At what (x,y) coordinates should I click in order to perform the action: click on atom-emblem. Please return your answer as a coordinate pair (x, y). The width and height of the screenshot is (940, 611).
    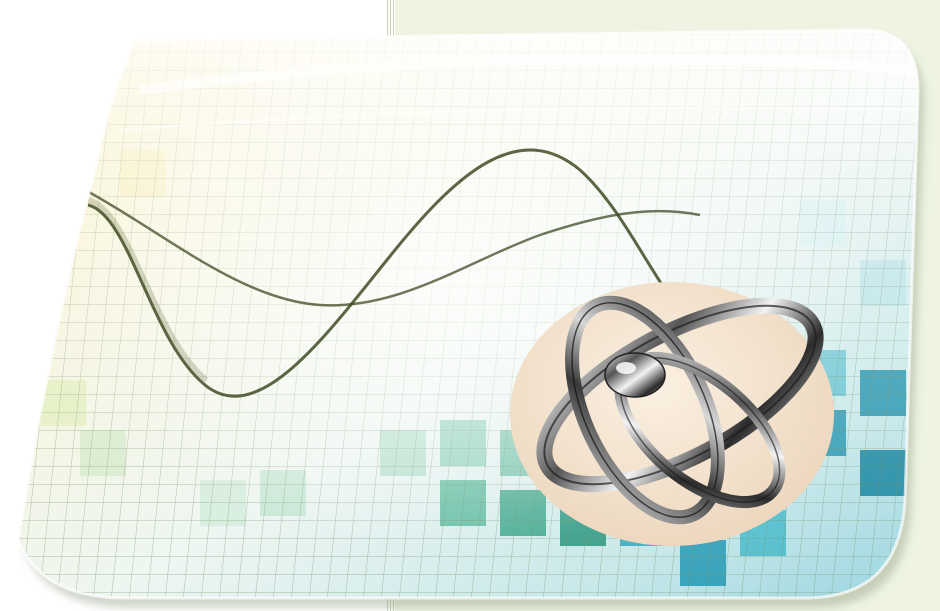
    Looking at the image, I should click on (672, 414).